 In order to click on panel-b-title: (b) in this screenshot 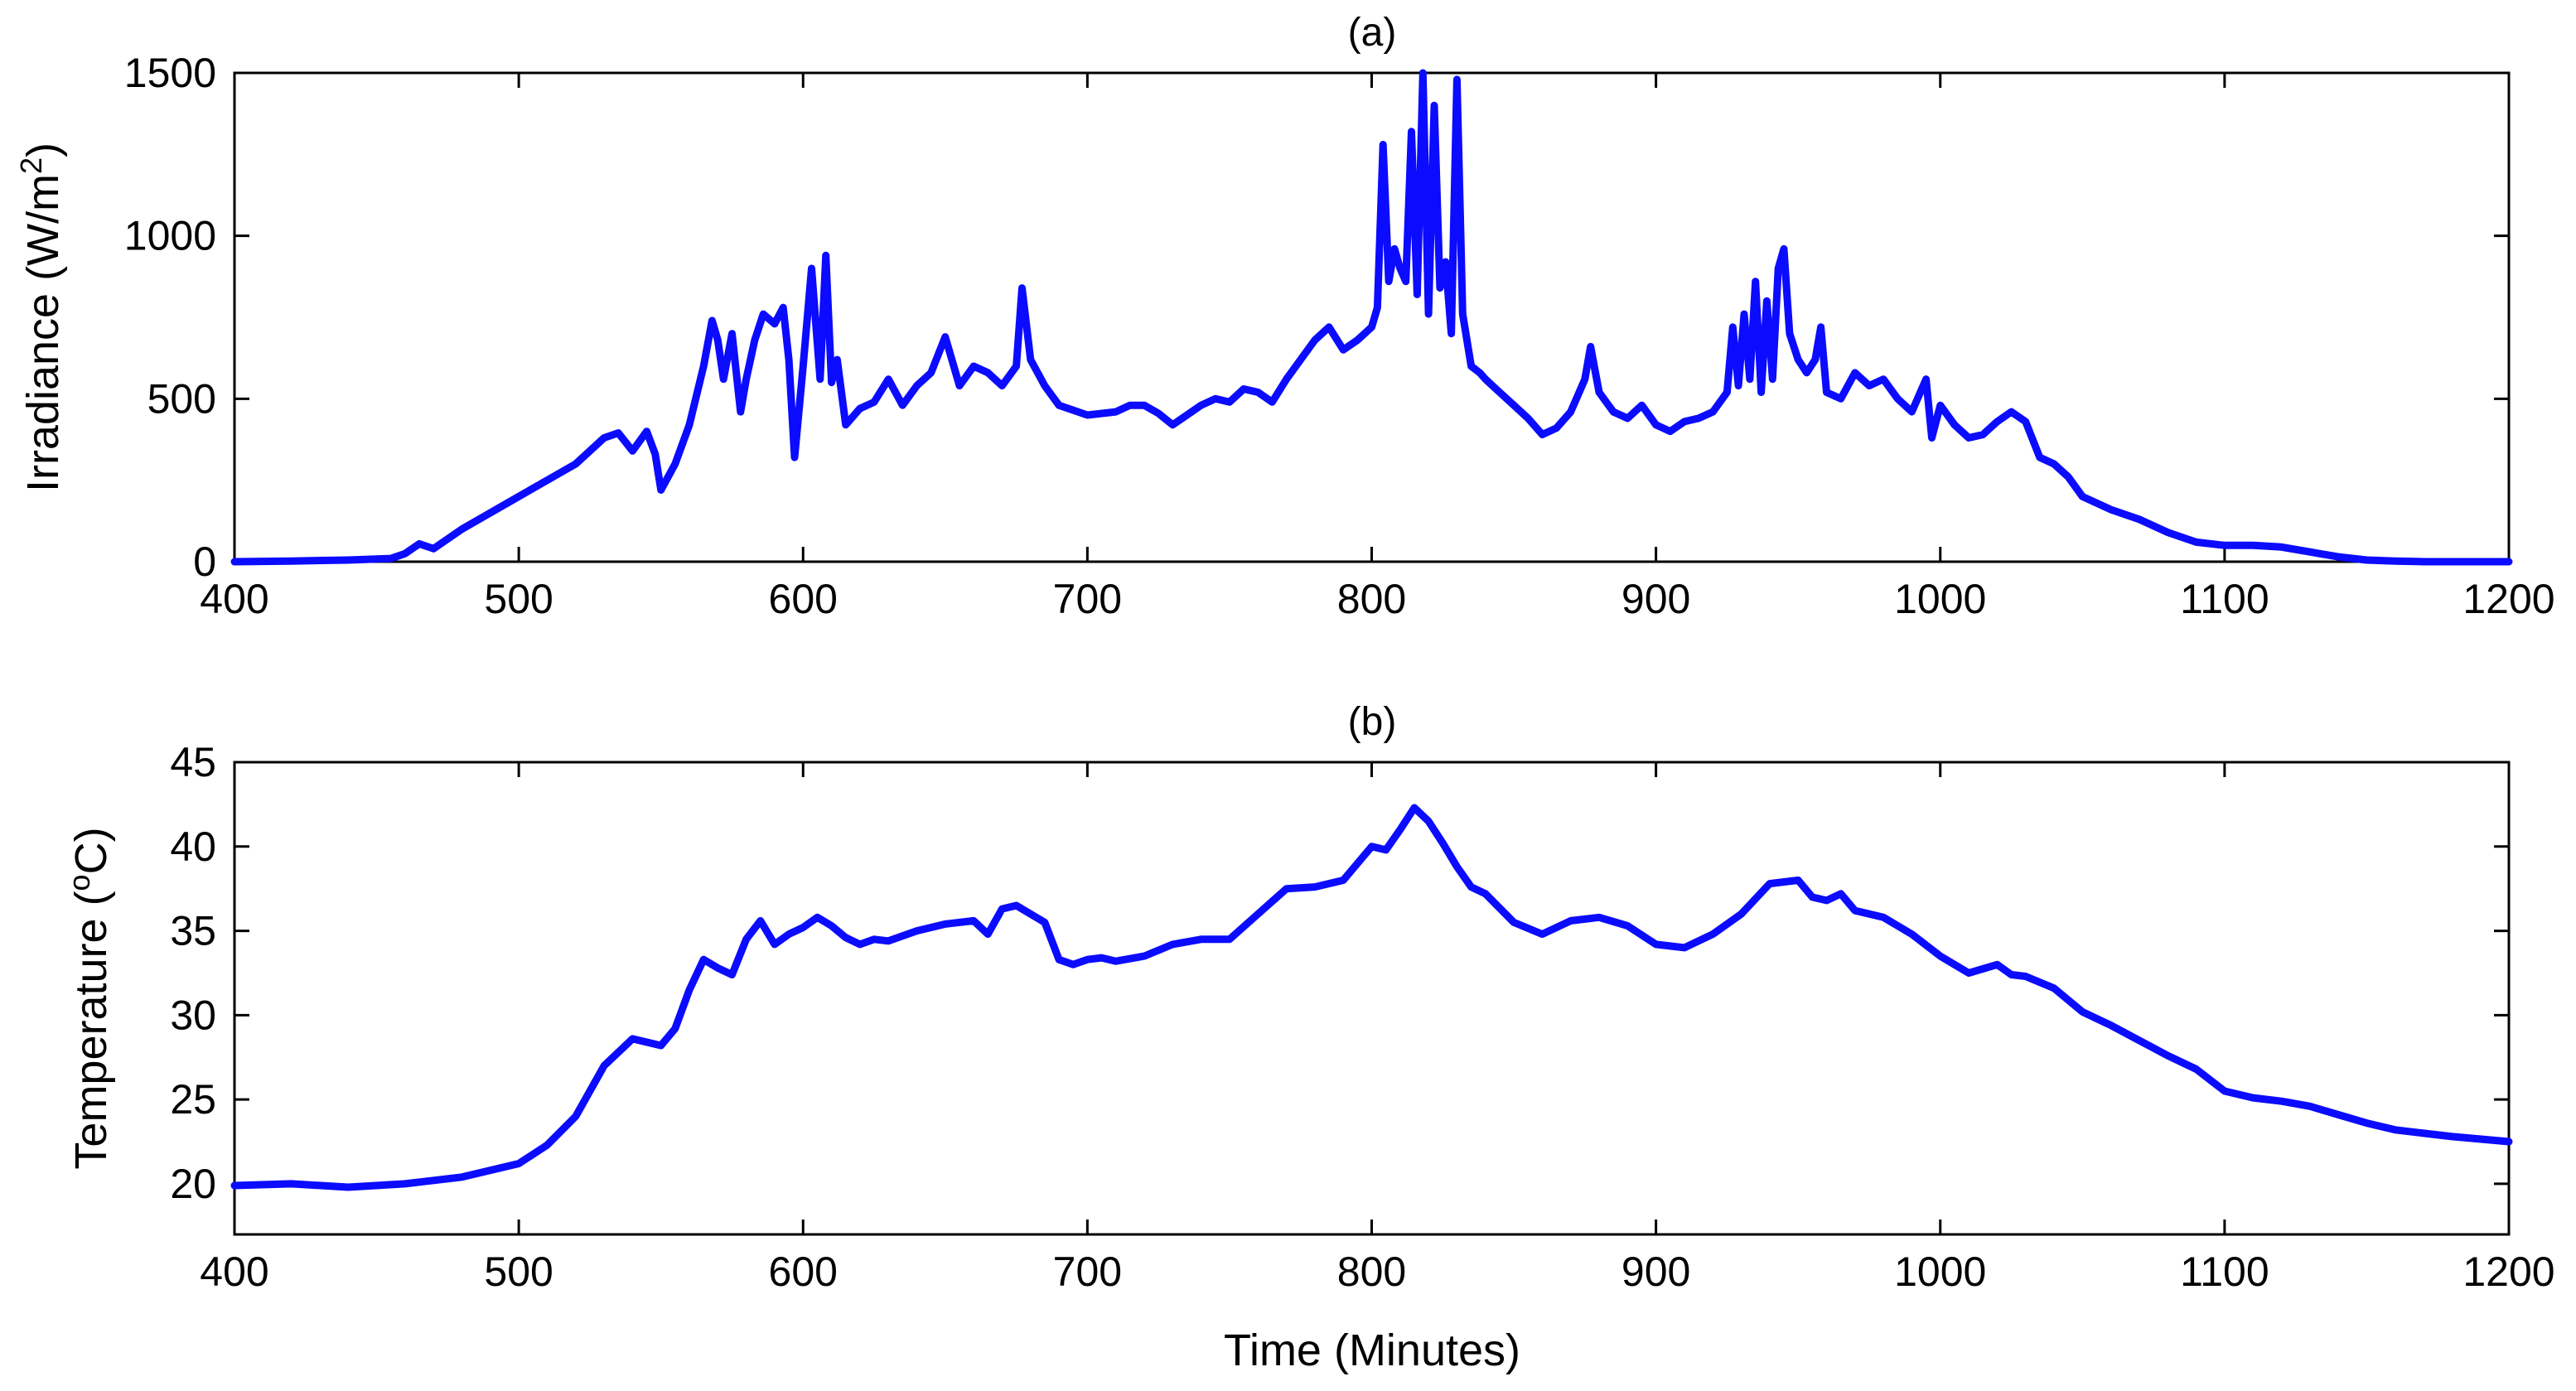, I will do `click(1372, 722)`.